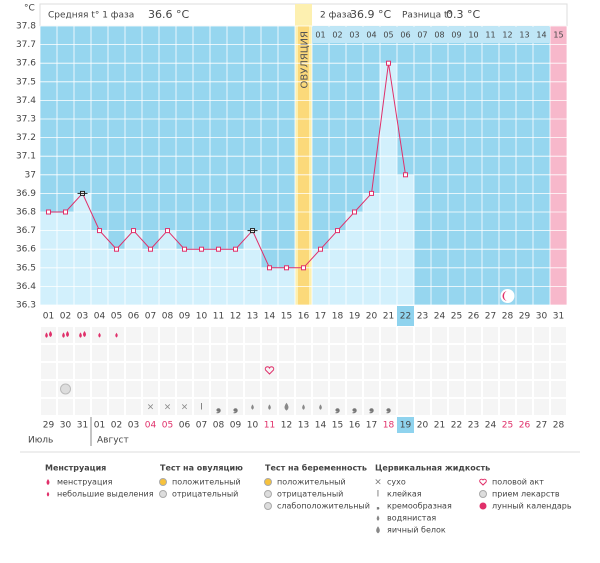  What do you see at coordinates (26, 27) in the screenshot?
I see `y-tick-label: 37.8` at bounding box center [26, 27].